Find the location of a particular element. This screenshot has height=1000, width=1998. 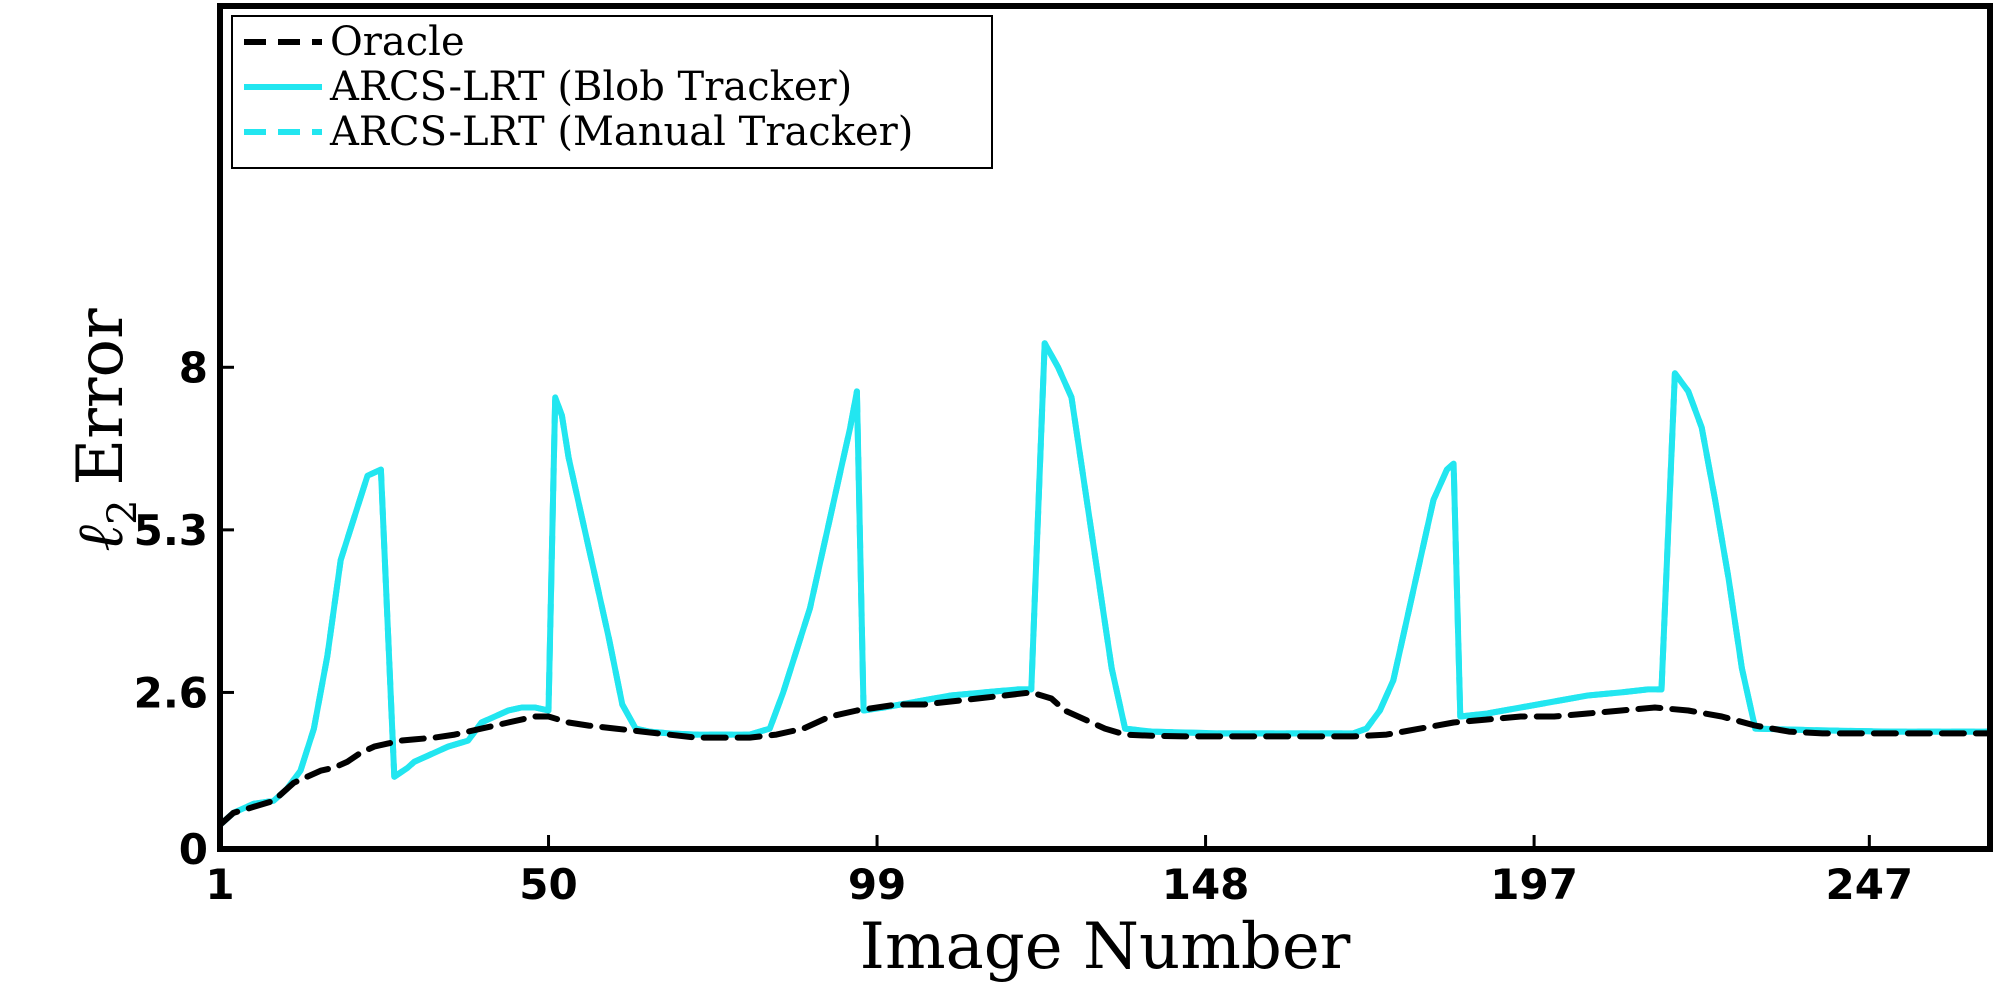

y-axis-title-subscript: 2 is located at coordinates (123, 511).